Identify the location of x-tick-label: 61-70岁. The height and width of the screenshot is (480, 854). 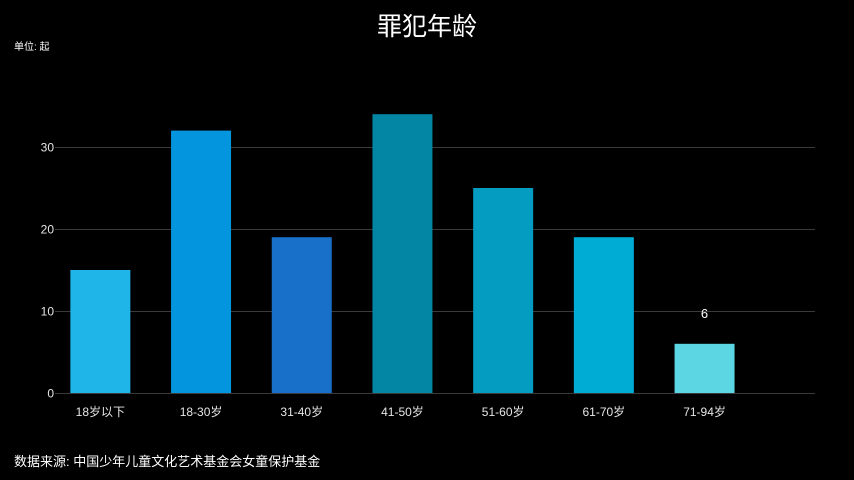
(603, 411).